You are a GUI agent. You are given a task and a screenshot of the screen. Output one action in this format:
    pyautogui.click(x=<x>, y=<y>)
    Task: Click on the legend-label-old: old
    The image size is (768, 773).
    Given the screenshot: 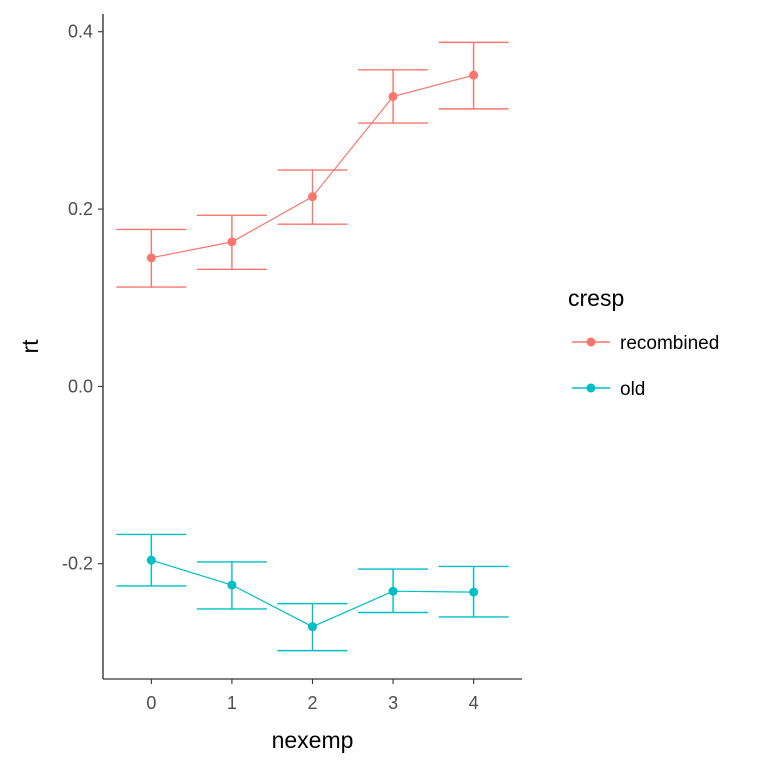 What is the action you would take?
    pyautogui.click(x=632, y=389)
    